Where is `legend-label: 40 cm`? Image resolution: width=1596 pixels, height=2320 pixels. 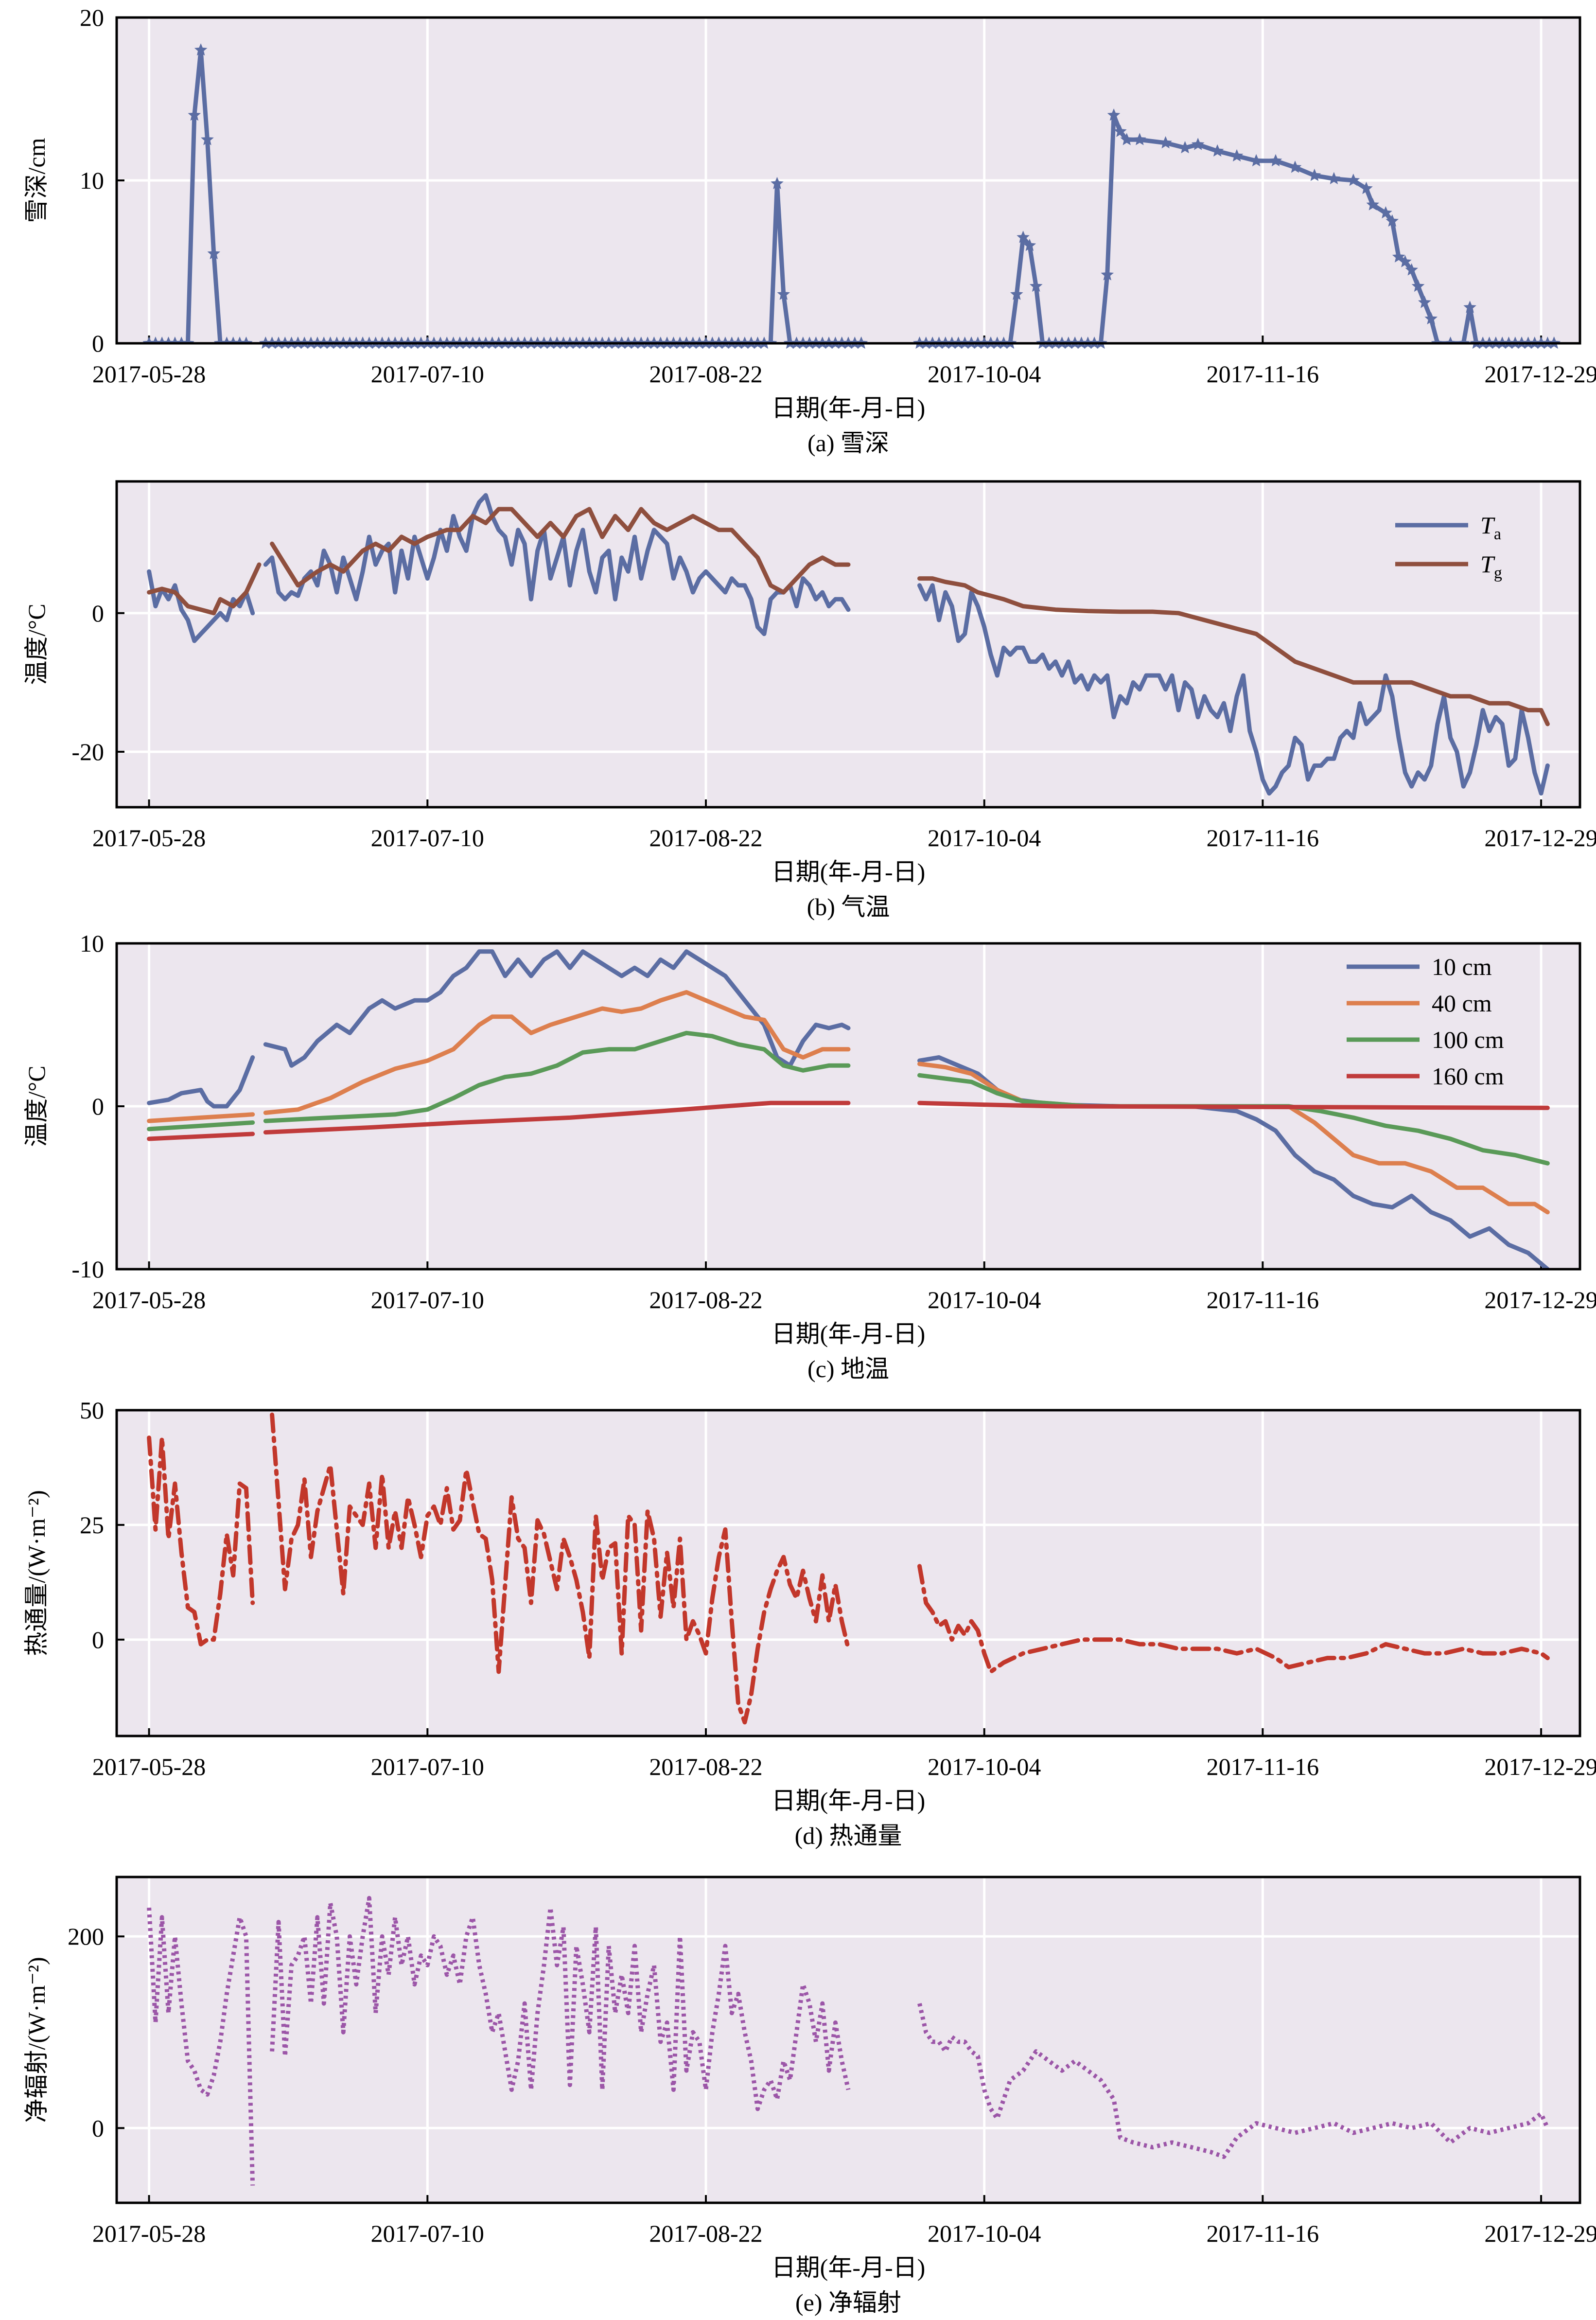
legend-label: 40 cm is located at coordinates (1462, 1003).